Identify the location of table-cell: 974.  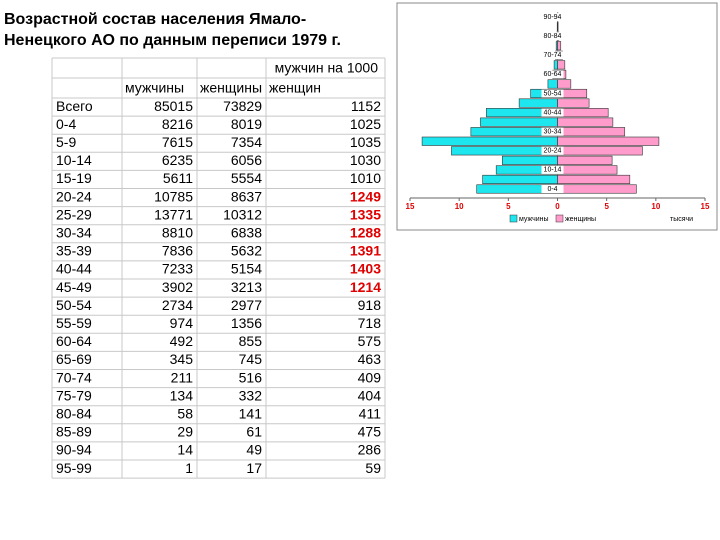
(182, 323).